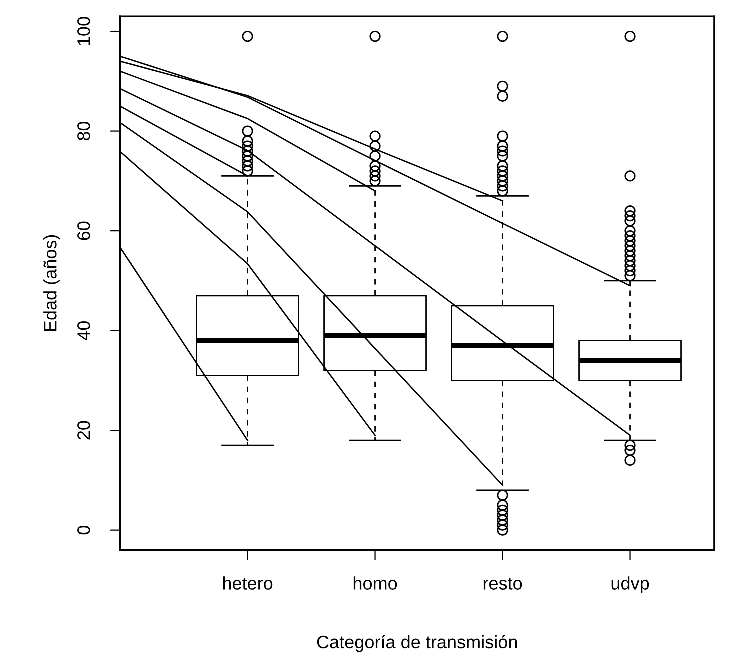 The image size is (729, 663). Describe the element at coordinates (631, 585) in the screenshot. I see `x-tick-label: udvp` at that location.